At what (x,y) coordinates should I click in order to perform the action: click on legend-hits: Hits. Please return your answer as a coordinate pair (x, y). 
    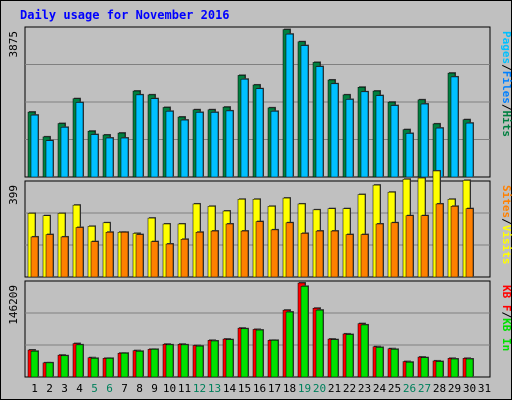
    Looking at the image, I should click on (506, 124).